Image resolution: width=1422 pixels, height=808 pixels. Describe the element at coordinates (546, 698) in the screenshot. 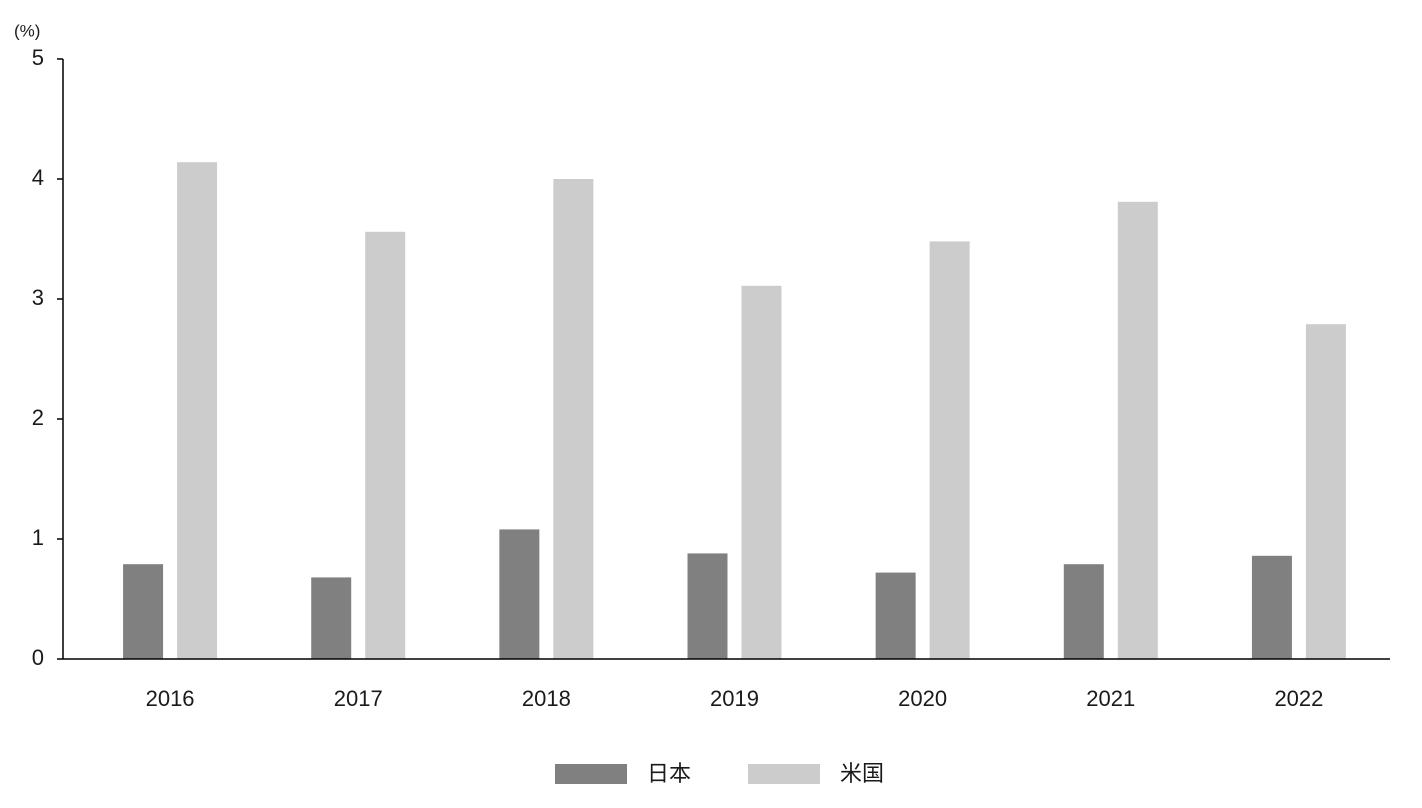

I see `x-tick-label: 2018` at that location.